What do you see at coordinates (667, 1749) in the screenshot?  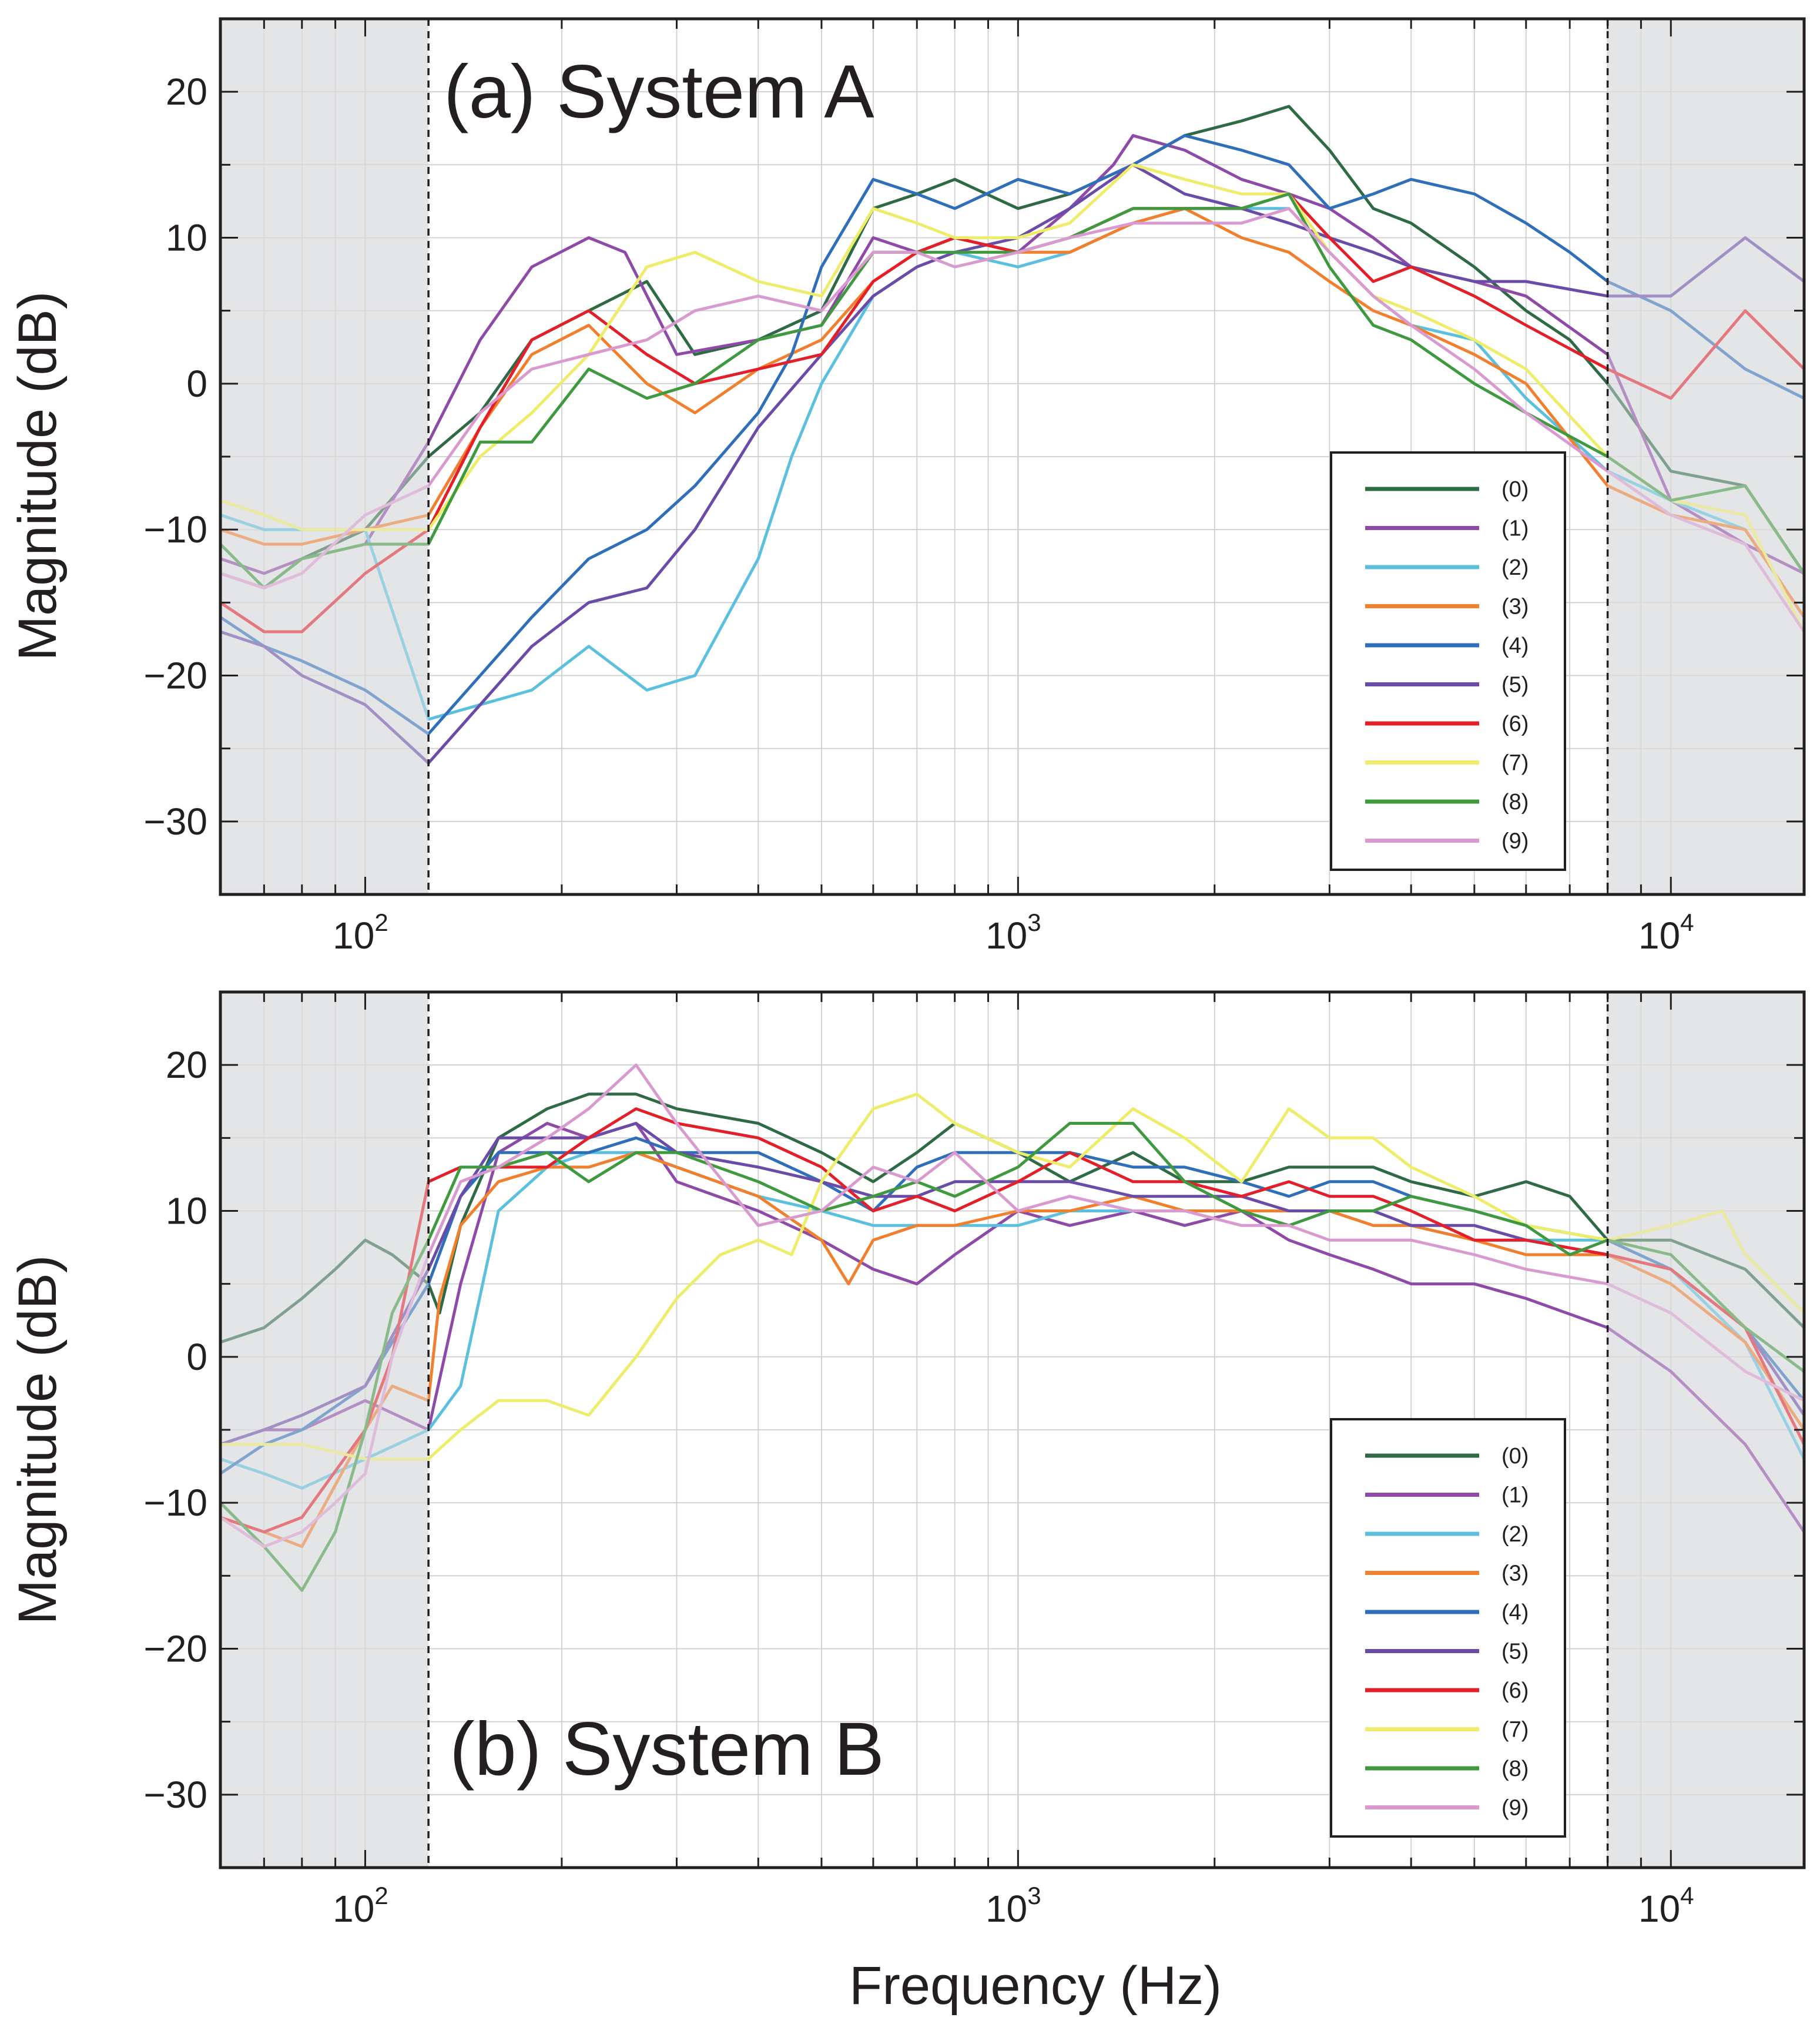 I see `panel-title-b: (b) System B` at bounding box center [667, 1749].